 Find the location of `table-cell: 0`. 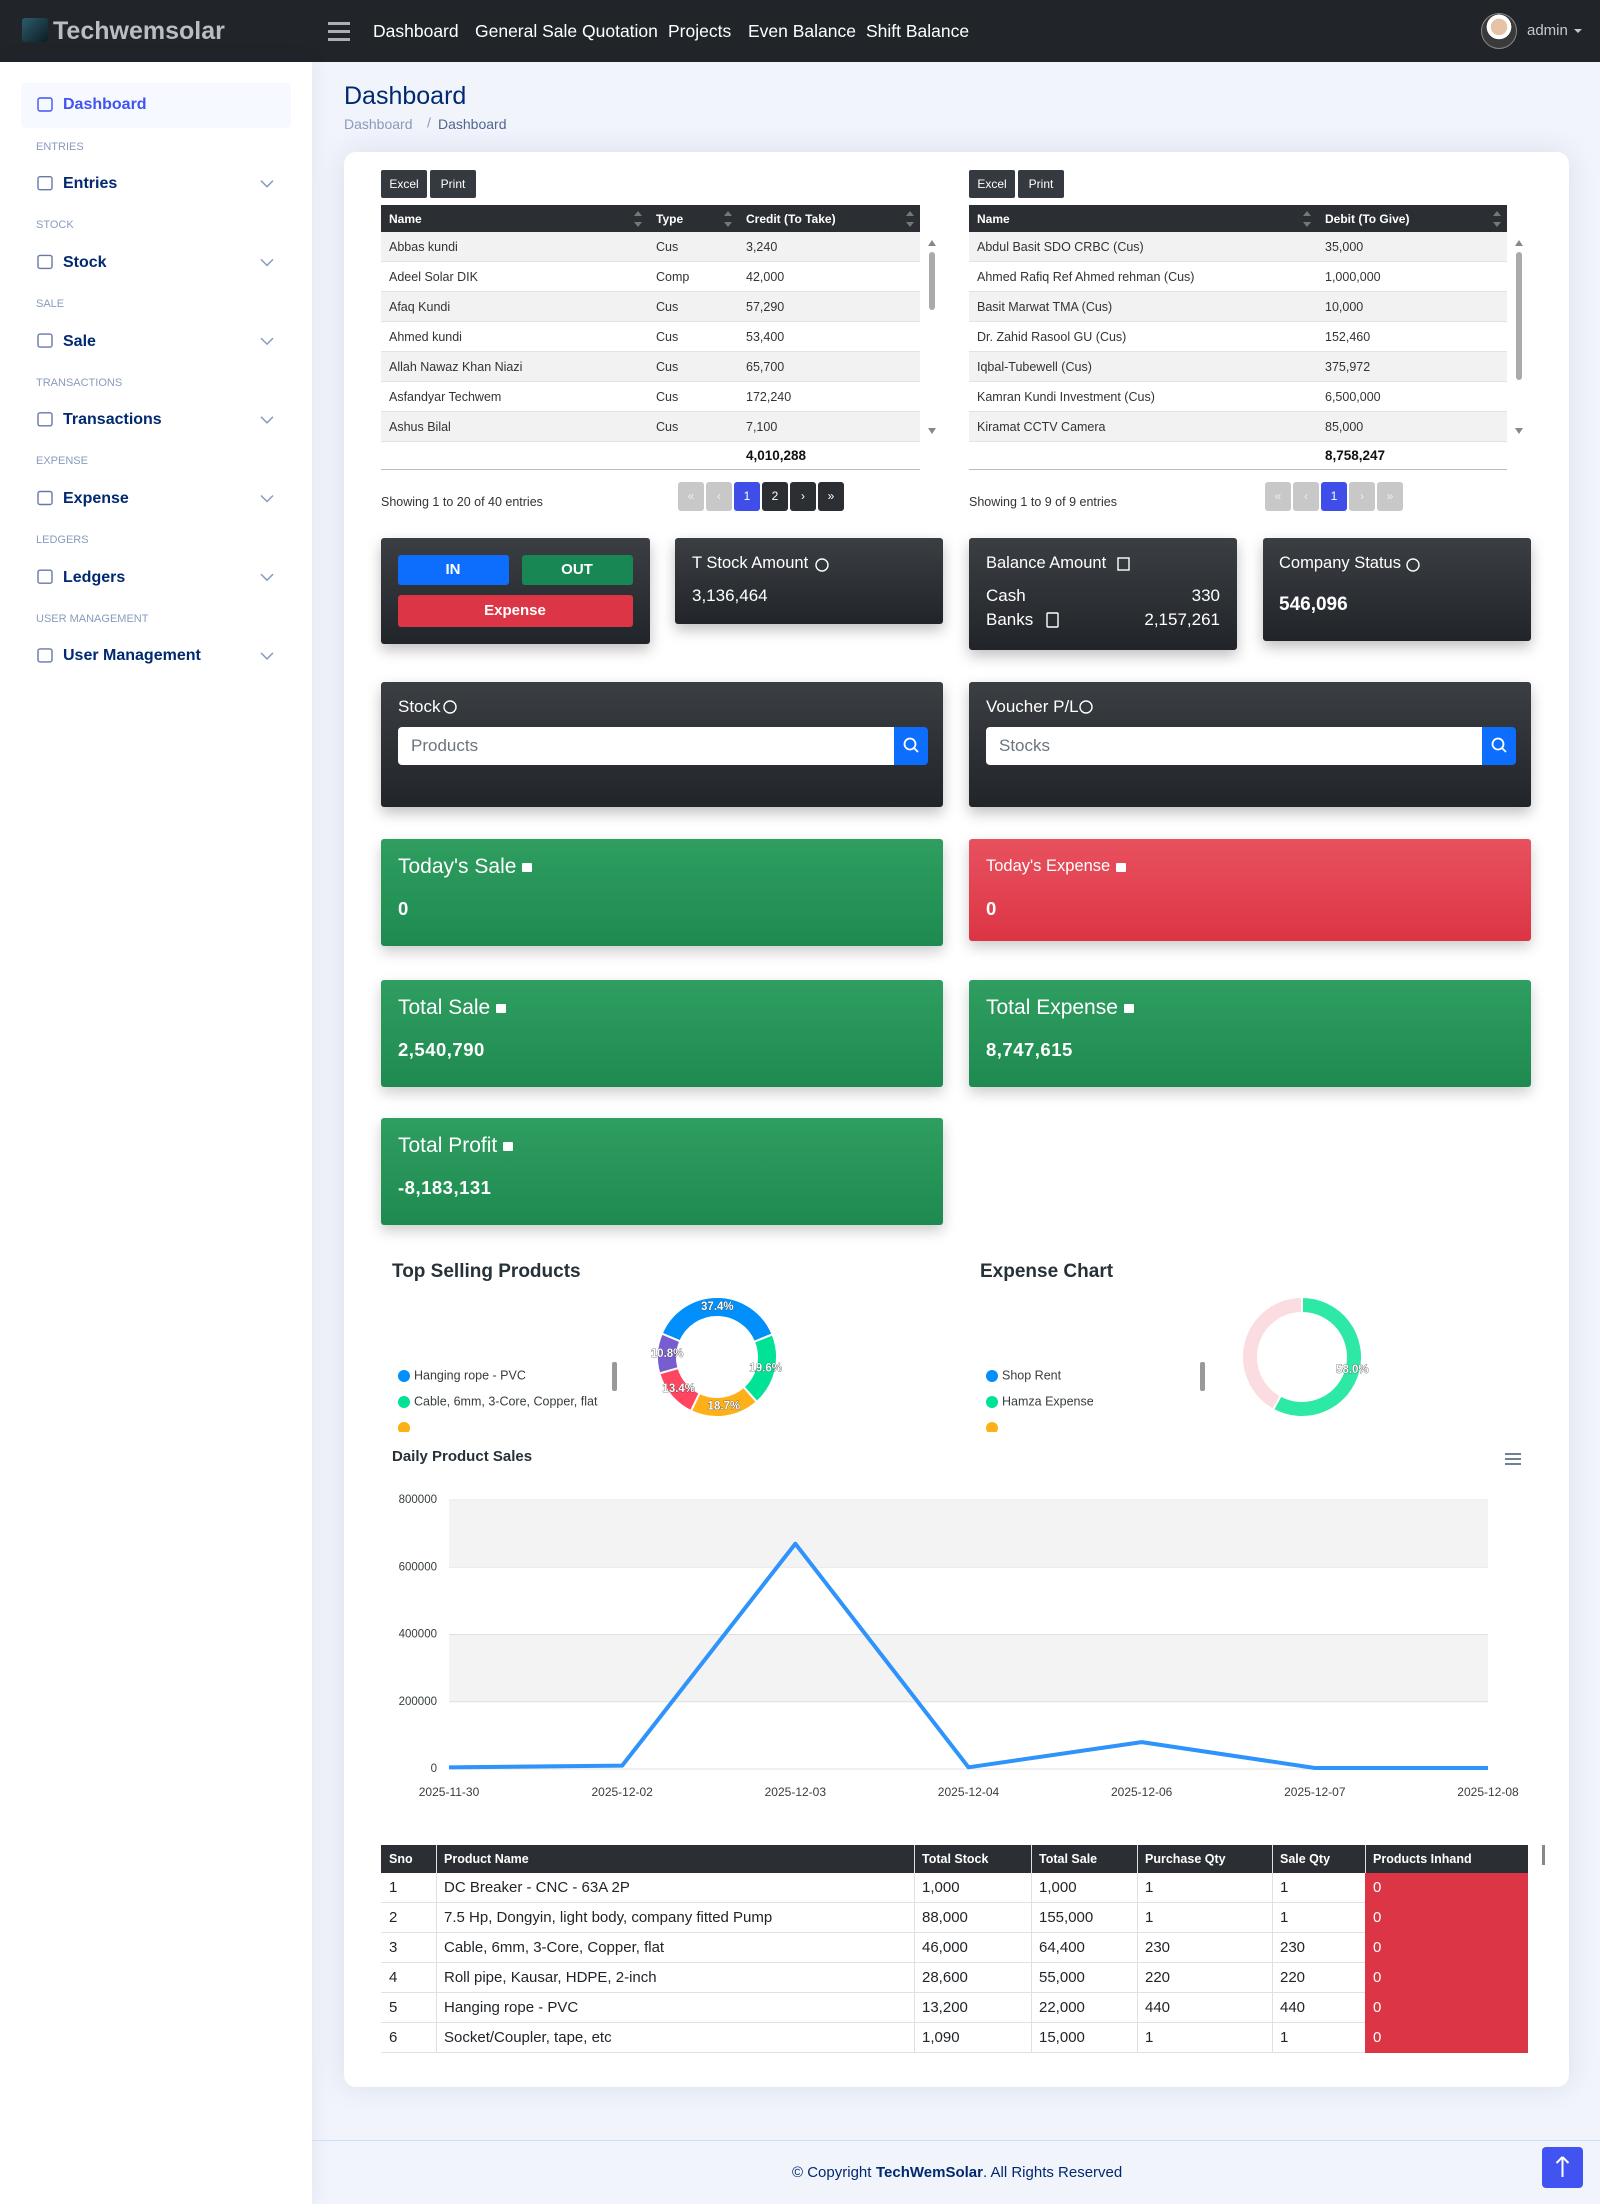

table-cell: 0 is located at coordinates (1377, 2007).